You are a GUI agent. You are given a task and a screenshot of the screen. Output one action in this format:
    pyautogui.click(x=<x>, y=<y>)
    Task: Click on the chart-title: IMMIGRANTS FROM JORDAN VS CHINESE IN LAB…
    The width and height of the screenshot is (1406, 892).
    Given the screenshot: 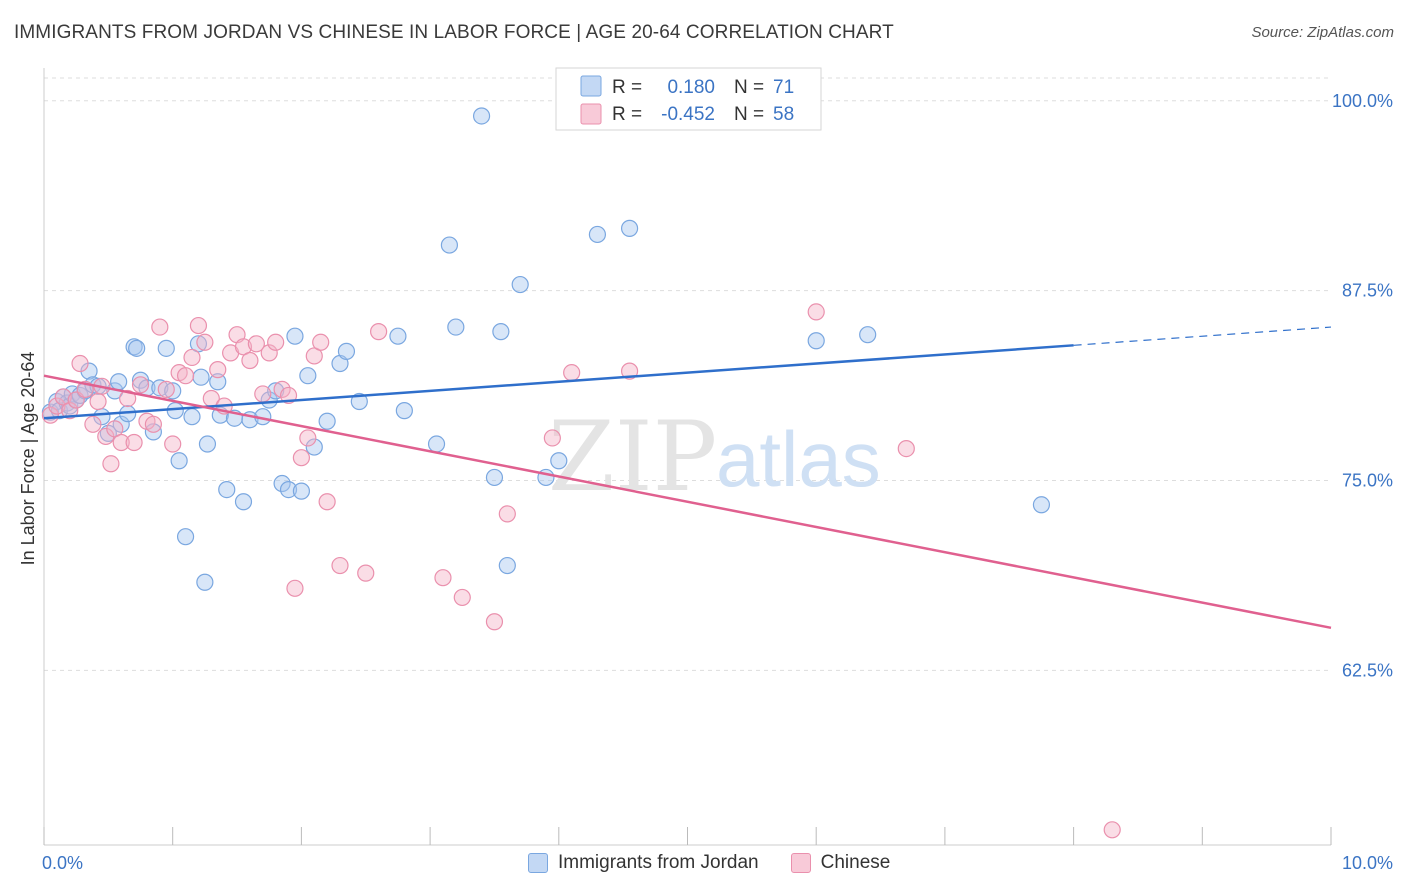 What is the action you would take?
    pyautogui.click(x=454, y=32)
    